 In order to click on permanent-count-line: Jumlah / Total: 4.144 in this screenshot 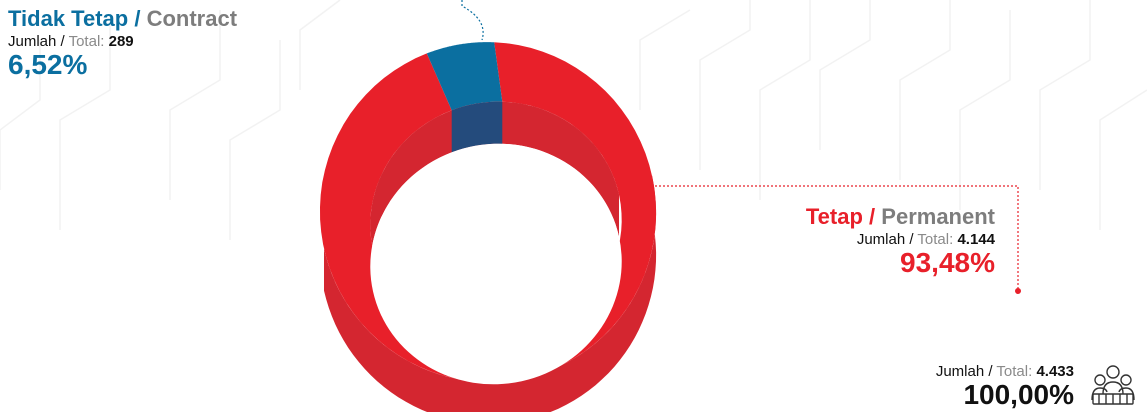, I will do `click(925, 239)`.